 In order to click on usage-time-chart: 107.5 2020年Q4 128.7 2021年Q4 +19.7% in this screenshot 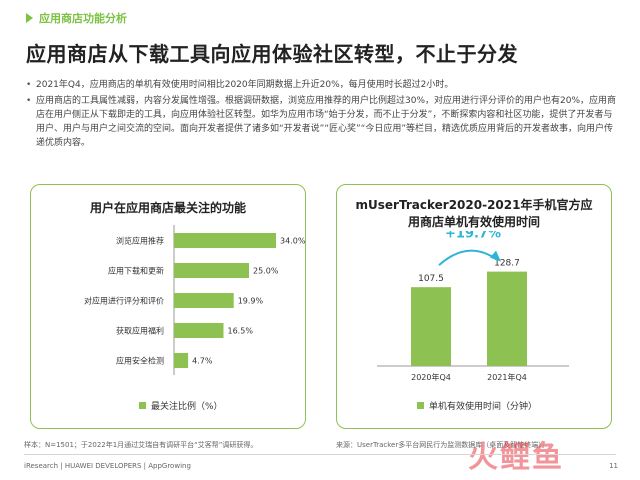, I will do `click(473, 306)`.